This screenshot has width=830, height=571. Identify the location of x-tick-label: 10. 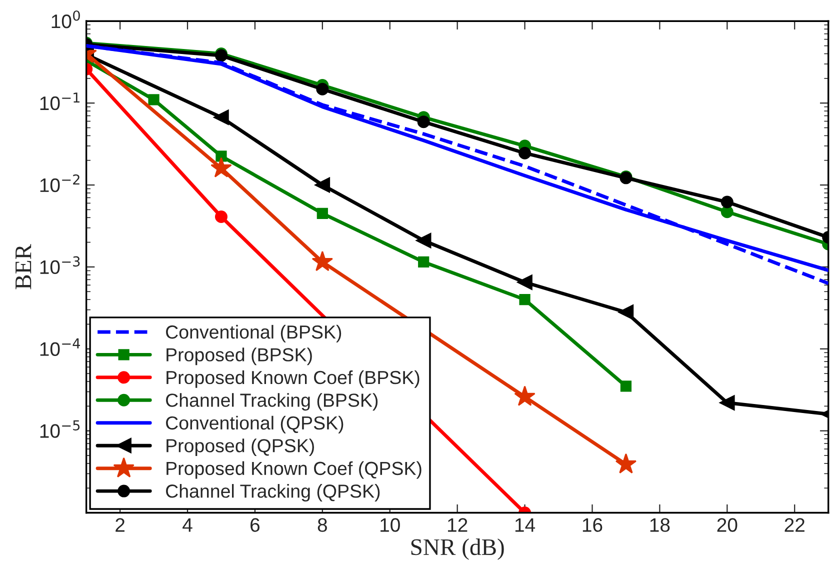
(390, 525).